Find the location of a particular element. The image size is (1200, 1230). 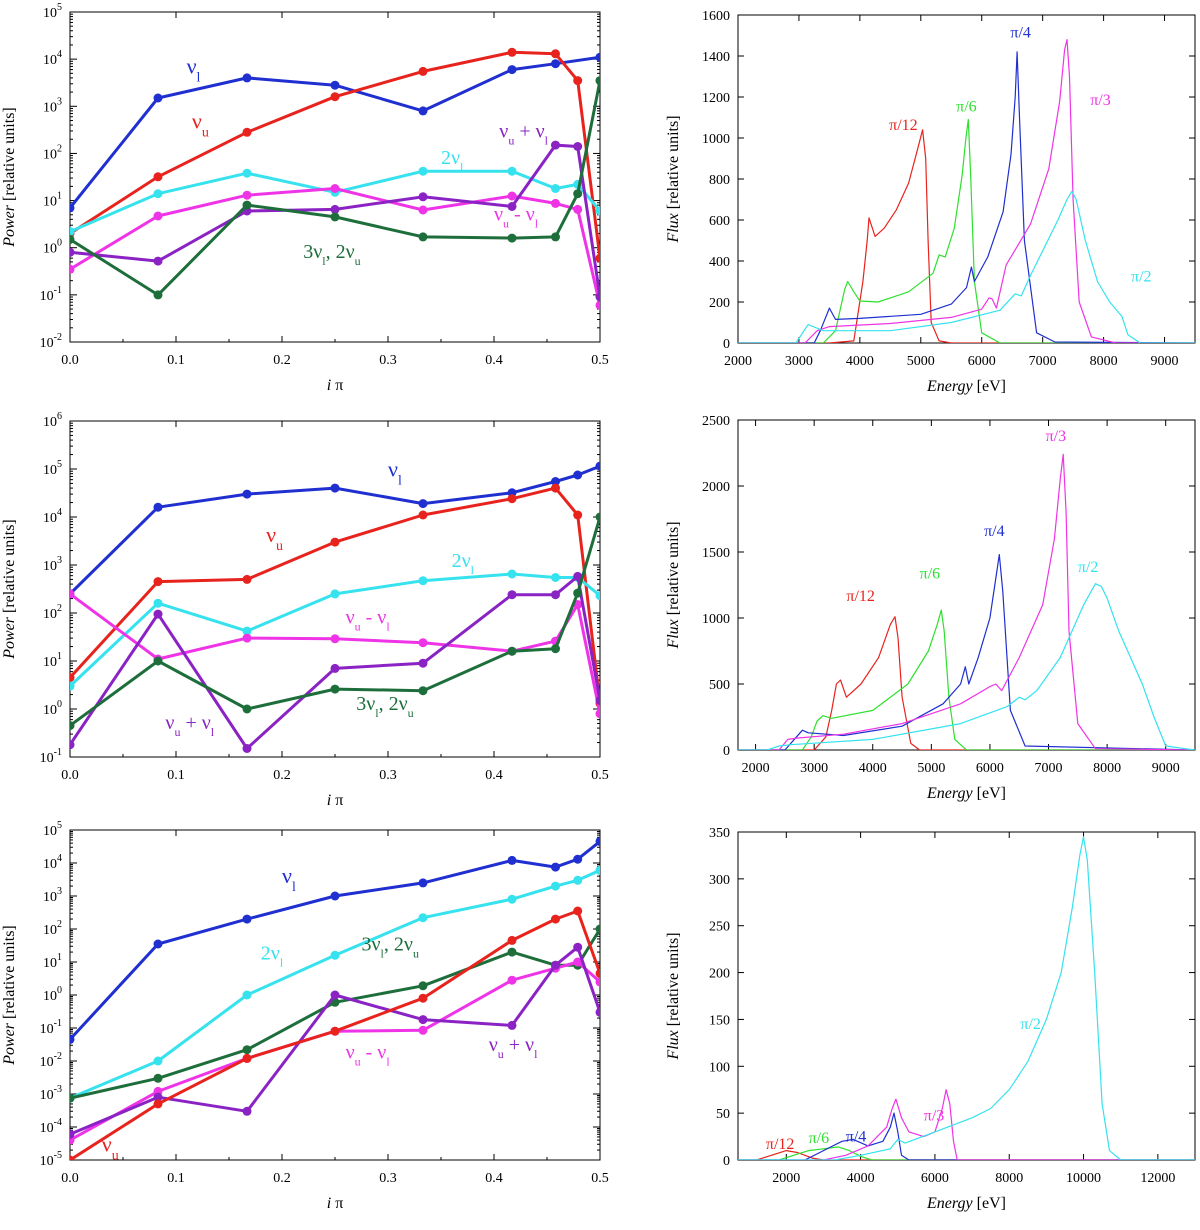

y-tick-label: 600 is located at coordinates (719, 221).